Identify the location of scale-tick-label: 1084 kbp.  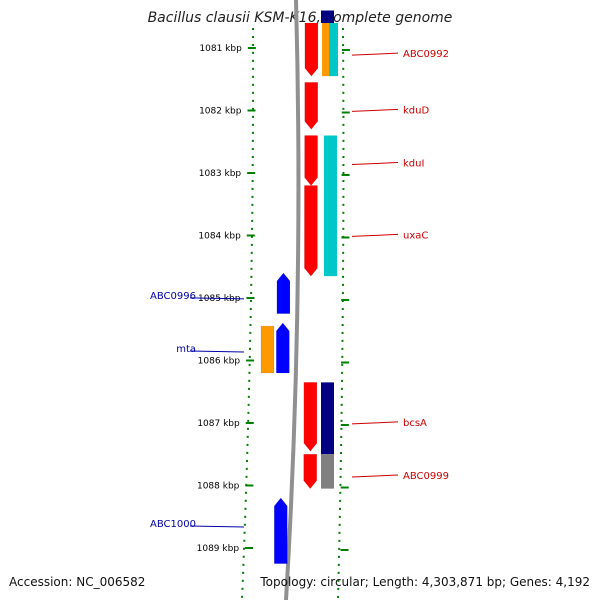
(219, 237).